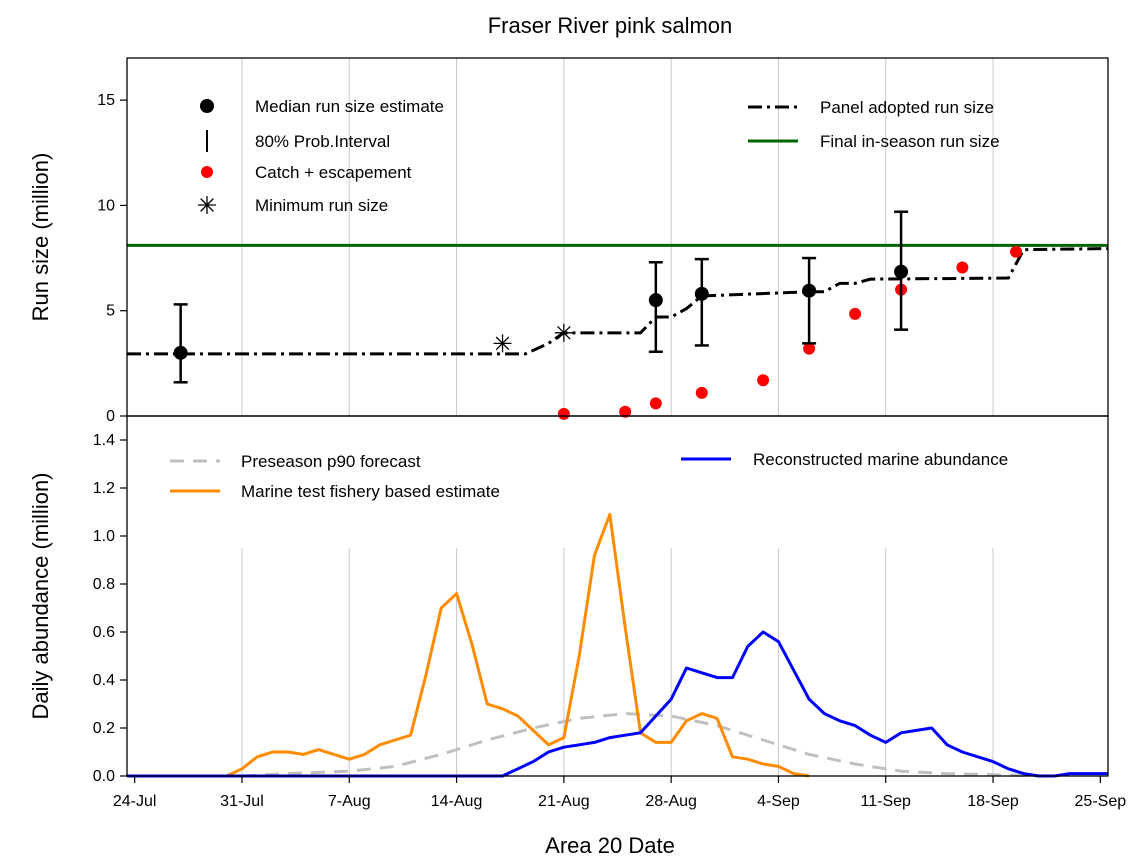 Image resolution: width=1138 pixels, height=861 pixels. What do you see at coordinates (617, 704) in the screenshot?
I see `marine-series-line` at bounding box center [617, 704].